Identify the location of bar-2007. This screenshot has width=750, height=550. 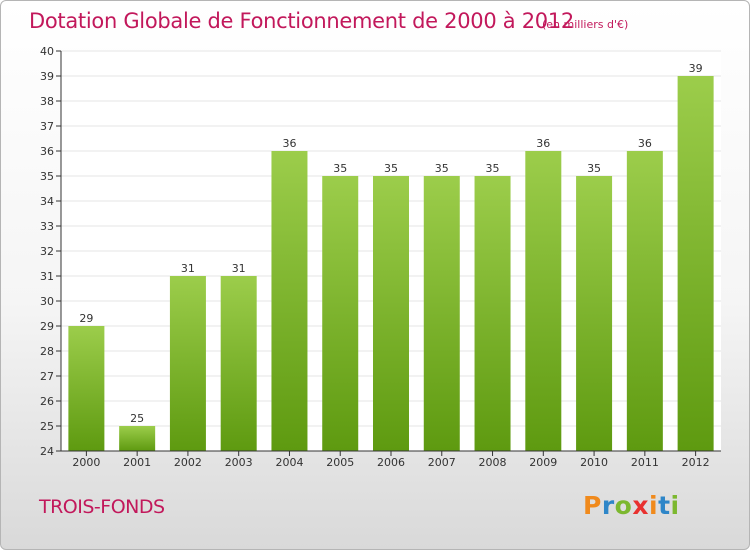
(441, 313).